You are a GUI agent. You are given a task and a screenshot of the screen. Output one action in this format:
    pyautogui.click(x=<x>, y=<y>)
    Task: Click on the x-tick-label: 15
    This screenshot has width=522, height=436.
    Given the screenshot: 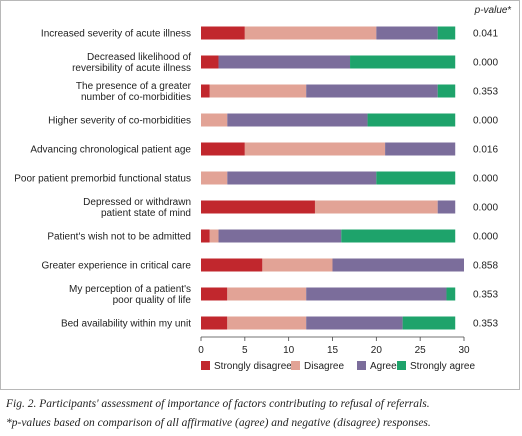 What is the action you would take?
    pyautogui.click(x=333, y=350)
    